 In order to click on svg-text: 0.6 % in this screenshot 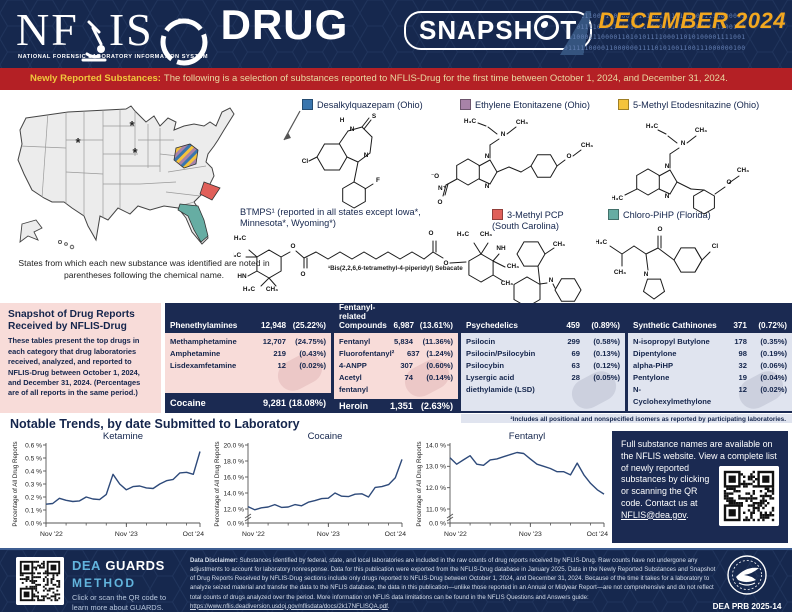, I will do `click(33, 445)`.